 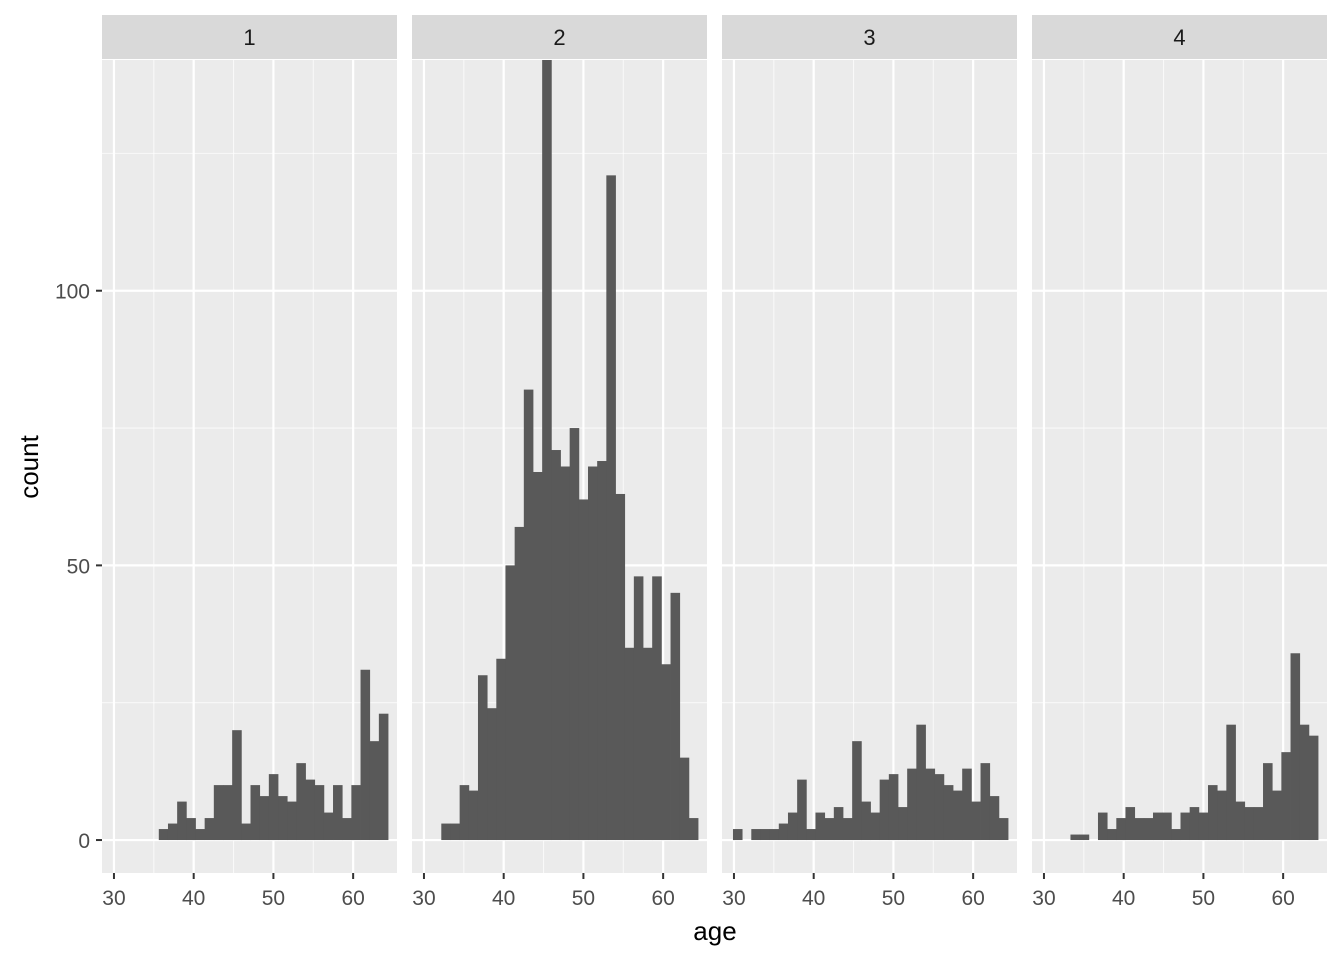 I want to click on x-axis-4: 30 40 50 60, so click(x=1163, y=891).